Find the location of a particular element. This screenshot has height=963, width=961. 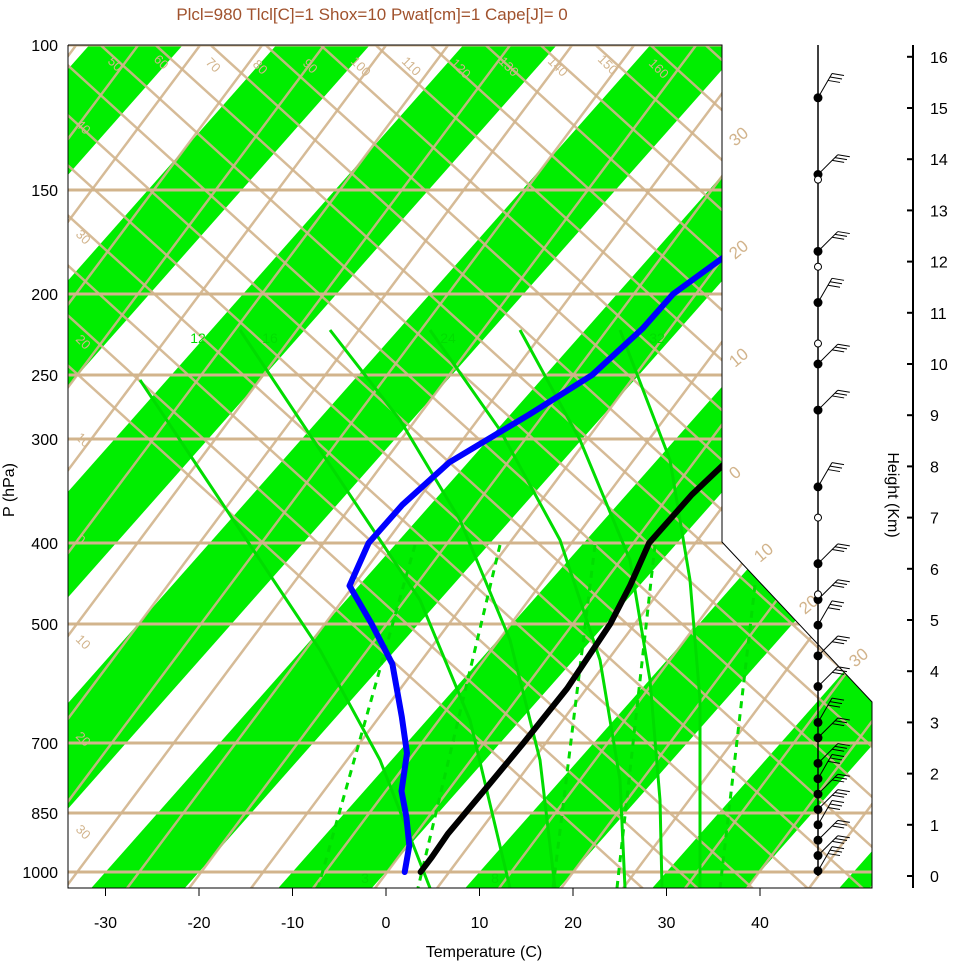

mixing-ratio-label: 24 is located at coordinates (448, 338).